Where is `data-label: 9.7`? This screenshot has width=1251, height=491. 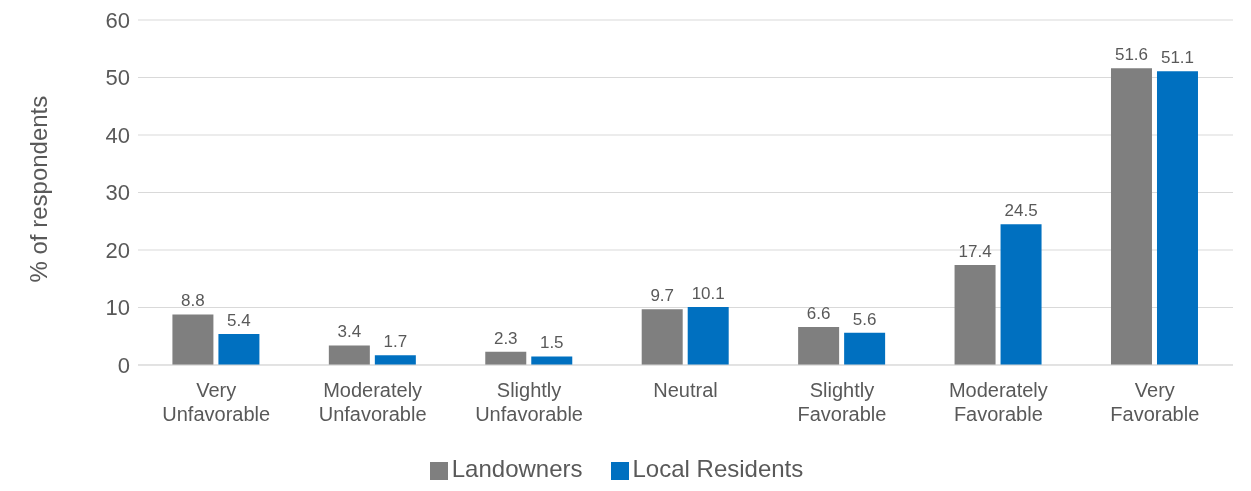 data-label: 9.7 is located at coordinates (662, 296).